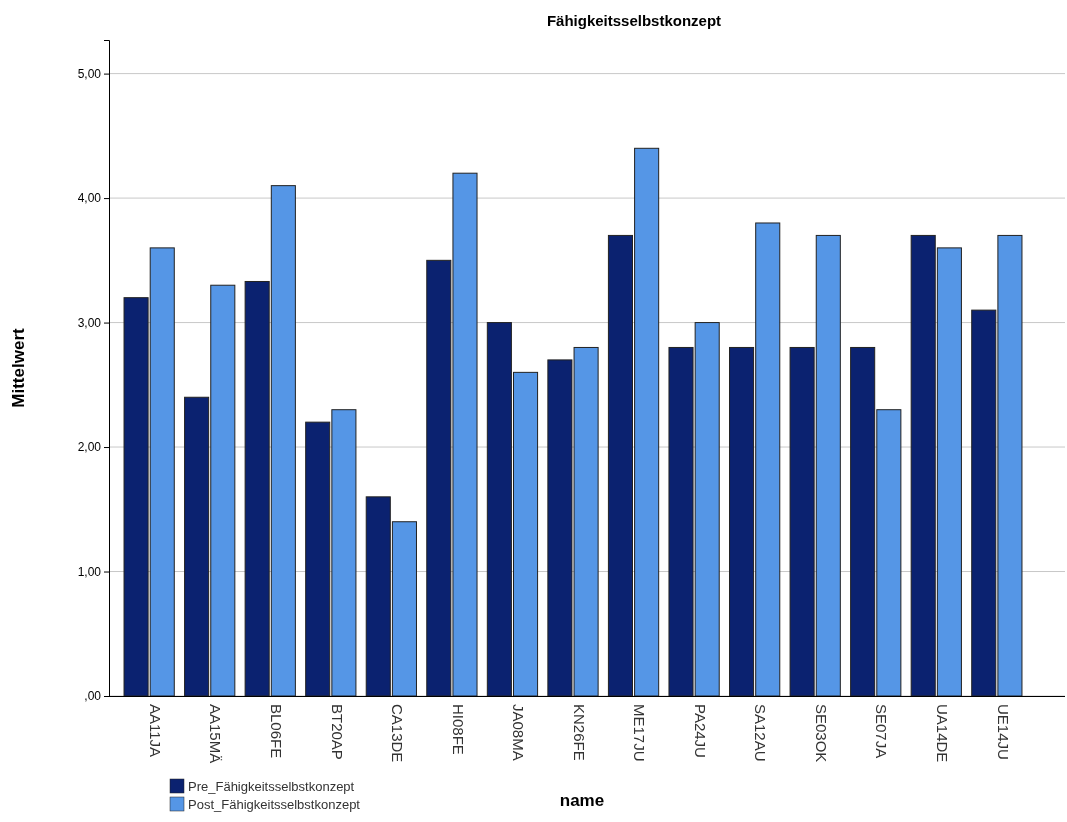  Describe the element at coordinates (18, 367) in the screenshot. I see `y-axis-title: Mittelwert` at that location.